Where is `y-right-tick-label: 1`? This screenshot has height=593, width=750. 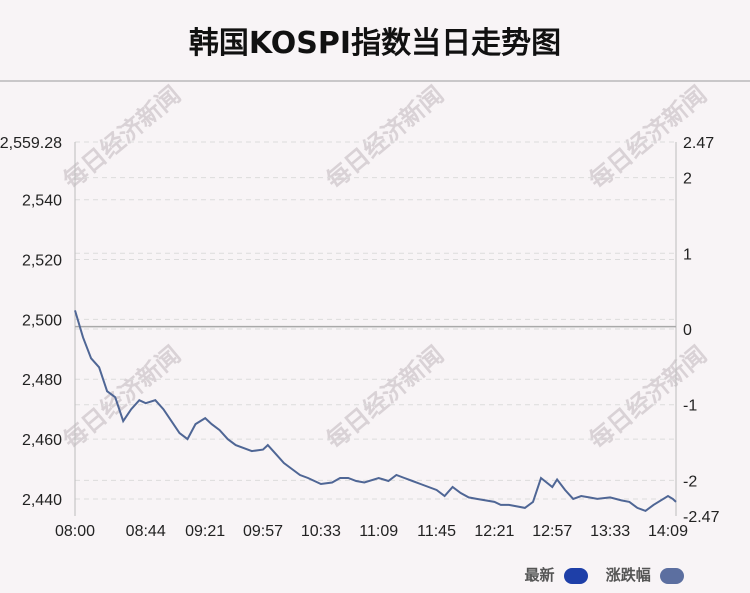
y-right-tick-label: 1 is located at coordinates (687, 254).